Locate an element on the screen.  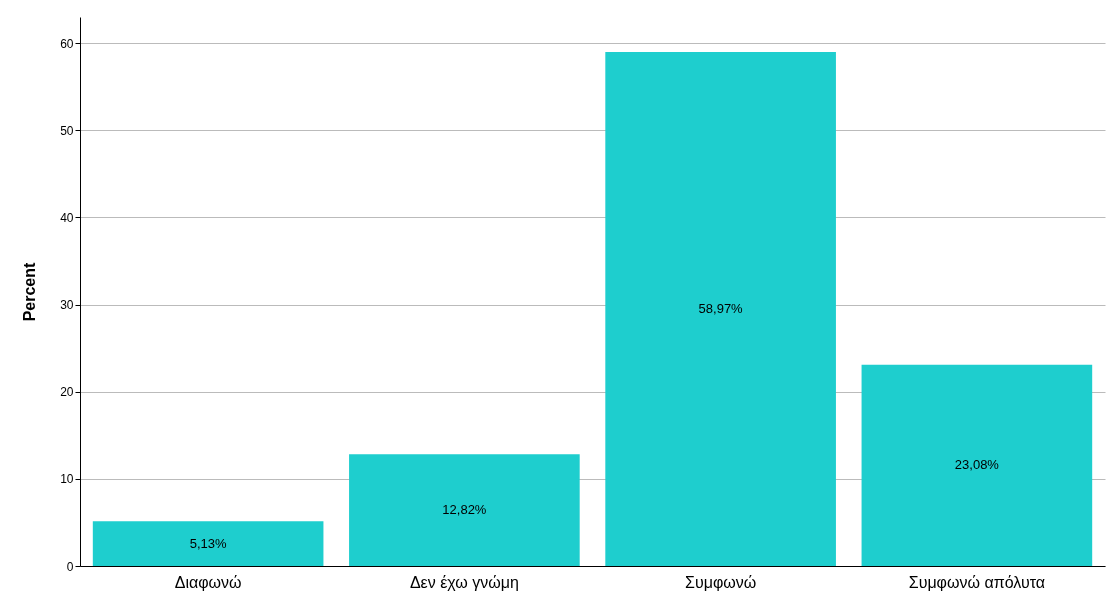
data-label: 12,82% is located at coordinates (464, 510).